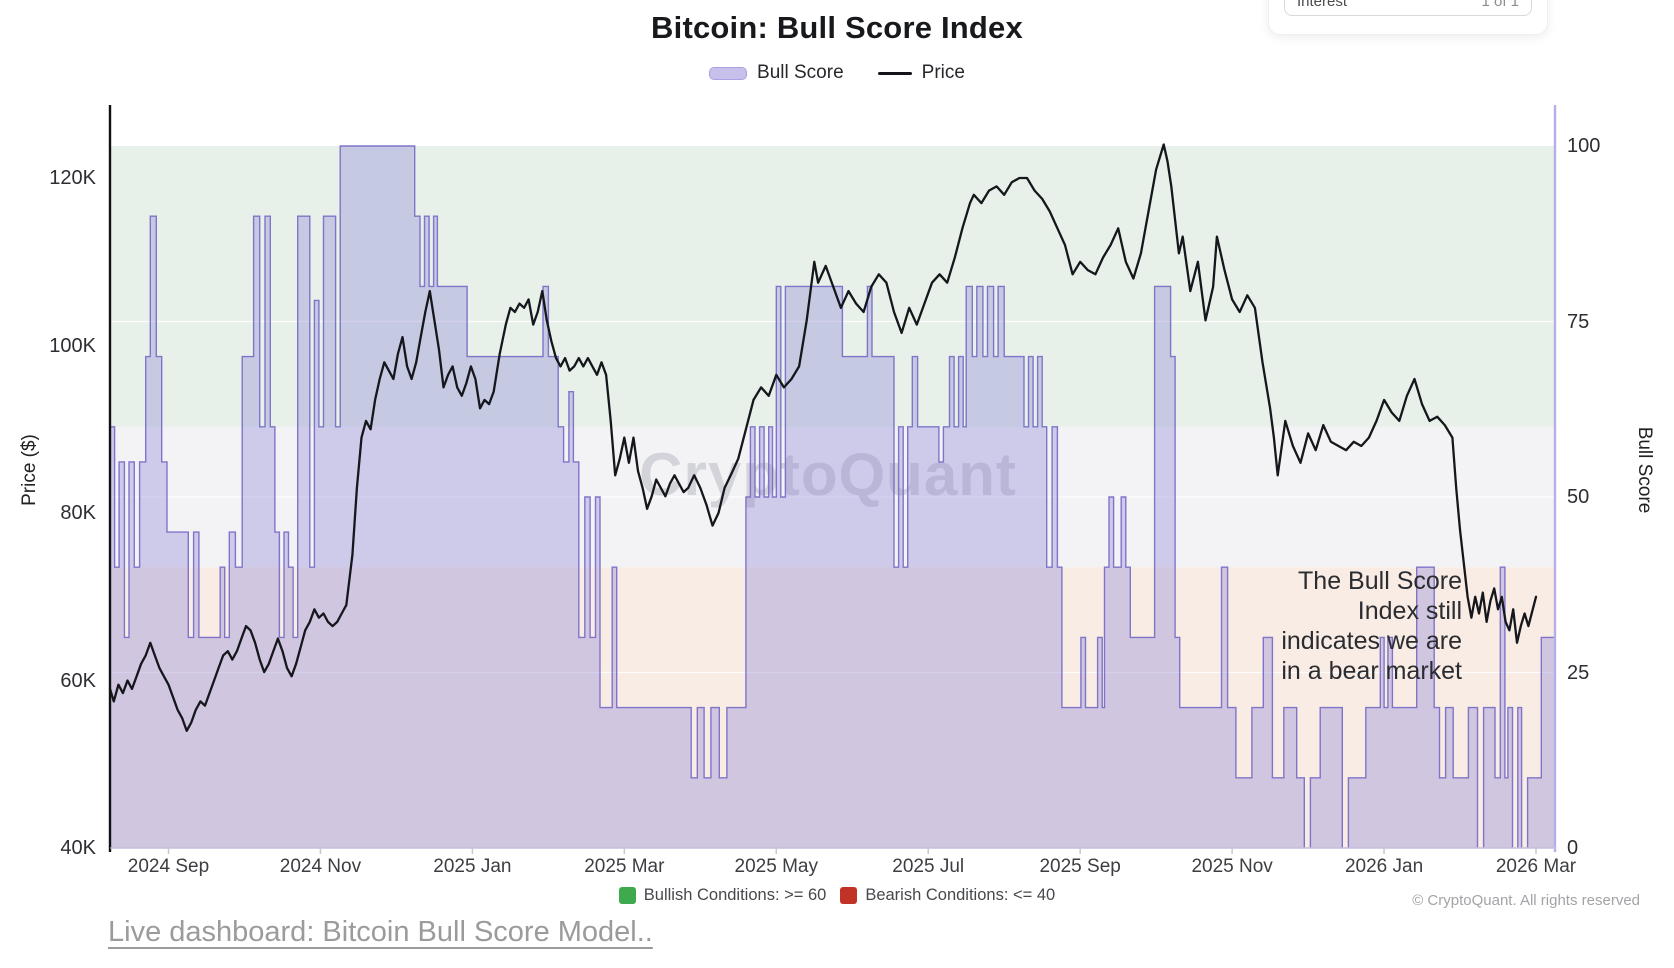 This screenshot has width=1674, height=968. I want to click on score-tick-label: 75, so click(1578, 321).